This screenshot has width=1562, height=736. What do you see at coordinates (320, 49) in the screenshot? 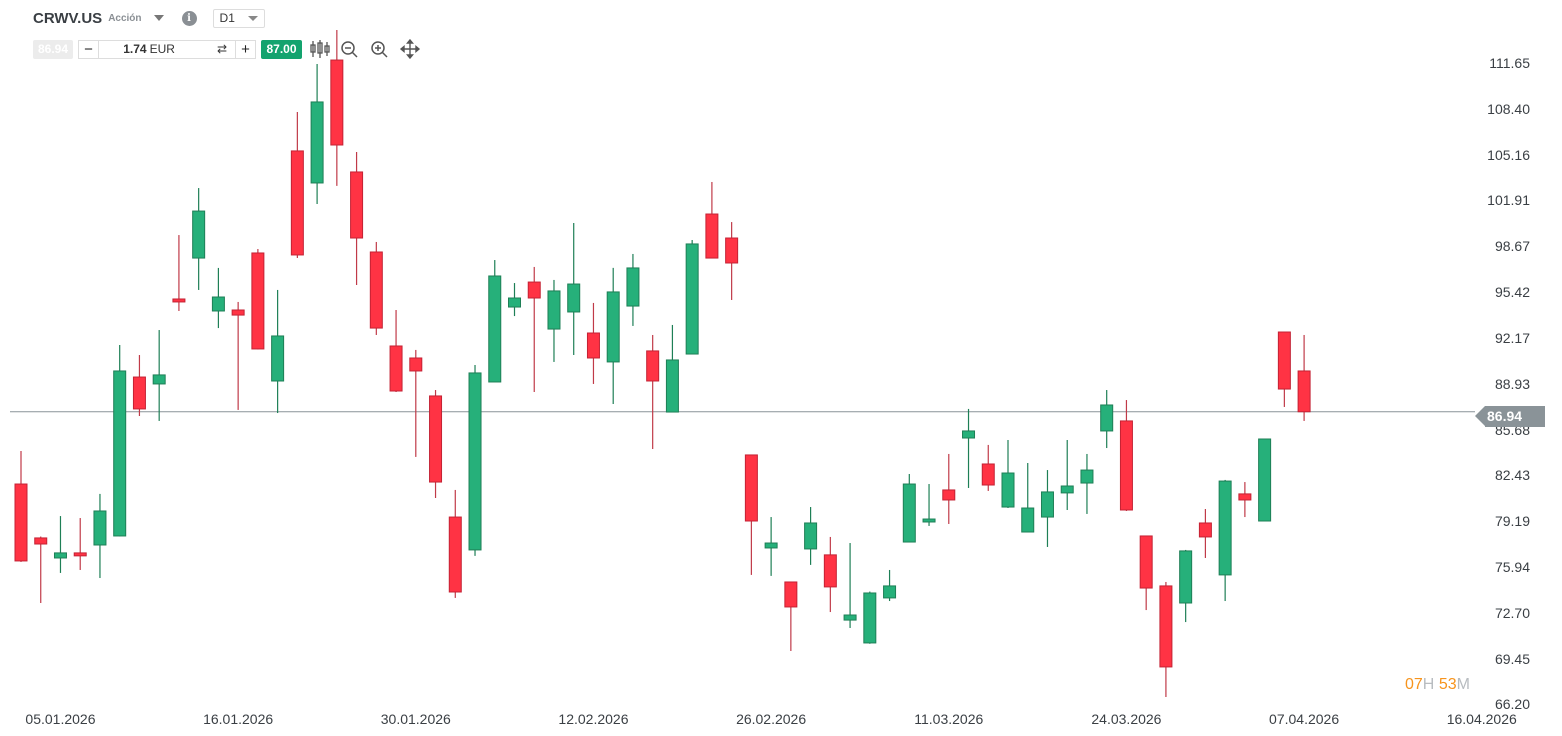
I see `candlestick-icon` at bounding box center [320, 49].